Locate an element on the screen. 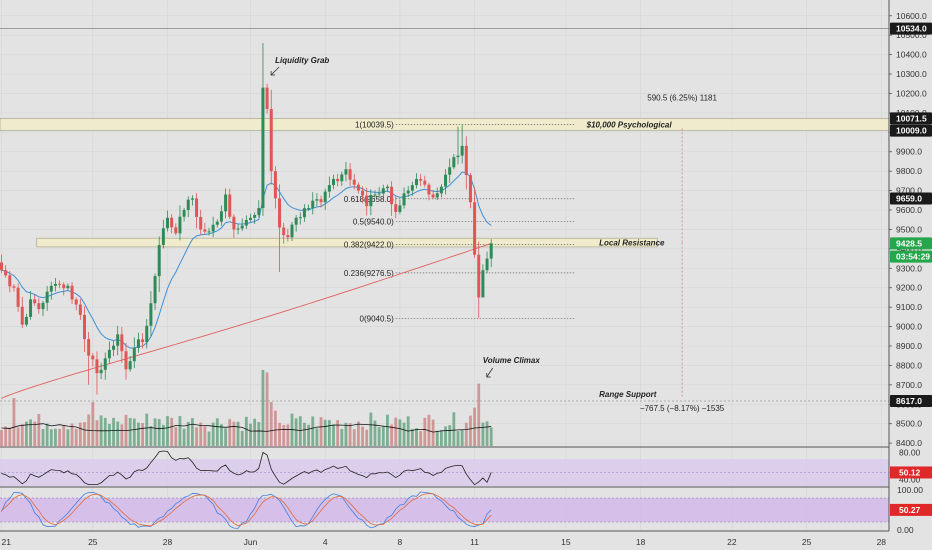 The image size is (932, 550). fib-level-label: 0.618(9658.0) is located at coordinates (369, 199).